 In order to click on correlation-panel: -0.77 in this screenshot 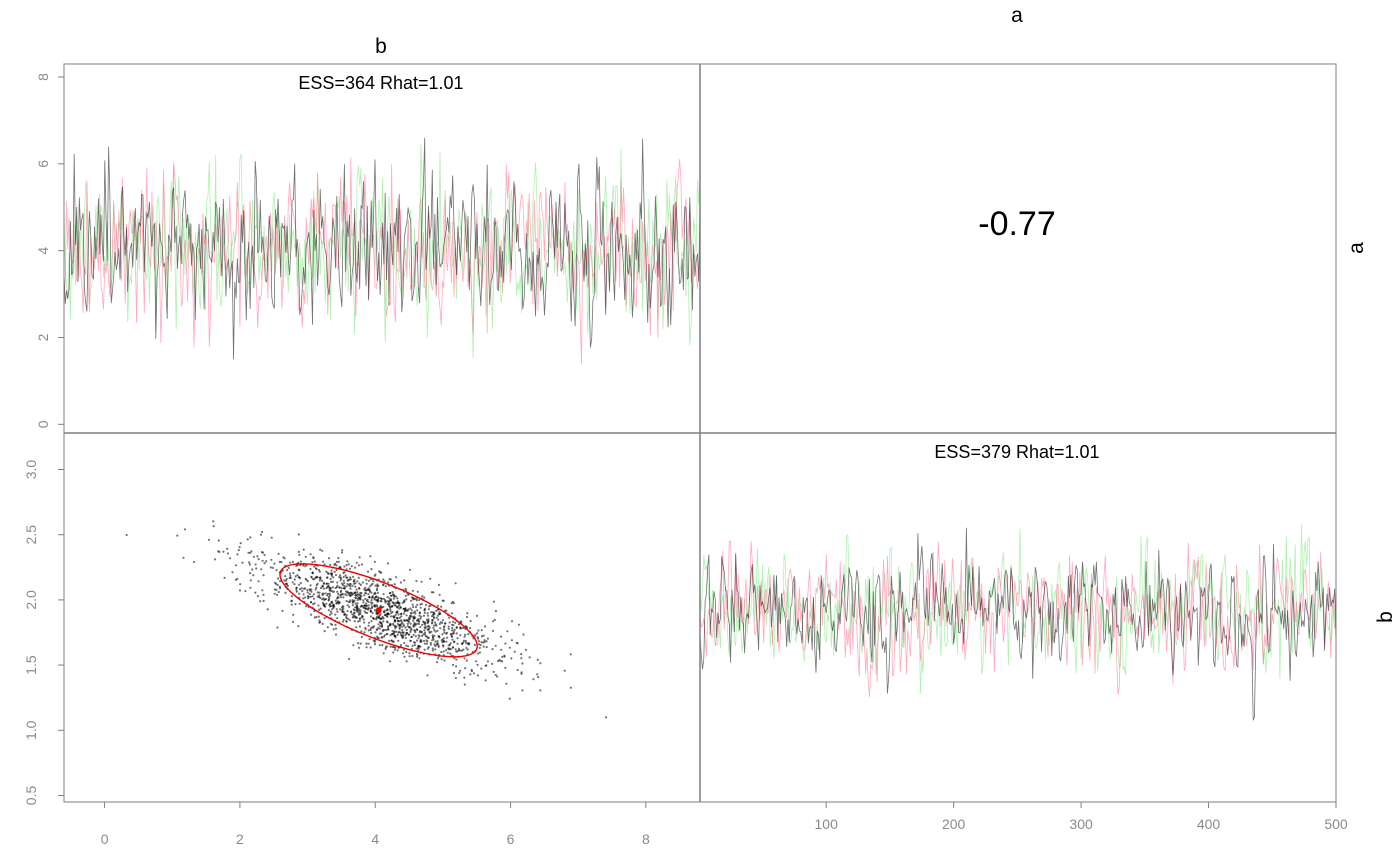, I will do `click(1017, 224)`.